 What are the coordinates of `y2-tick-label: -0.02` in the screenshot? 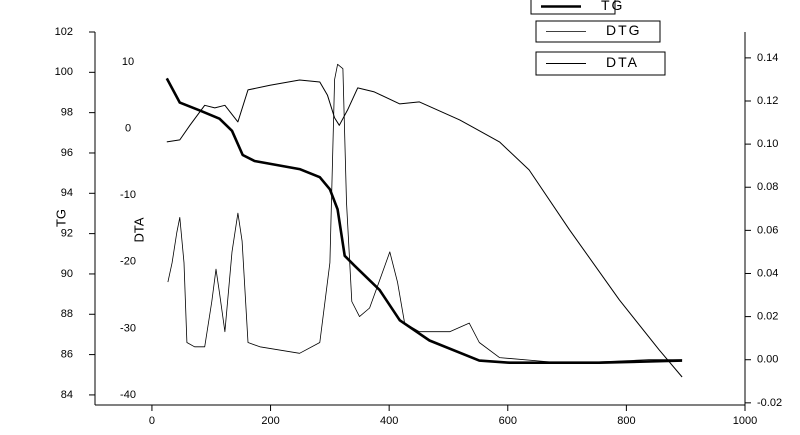 It's located at (769, 403).